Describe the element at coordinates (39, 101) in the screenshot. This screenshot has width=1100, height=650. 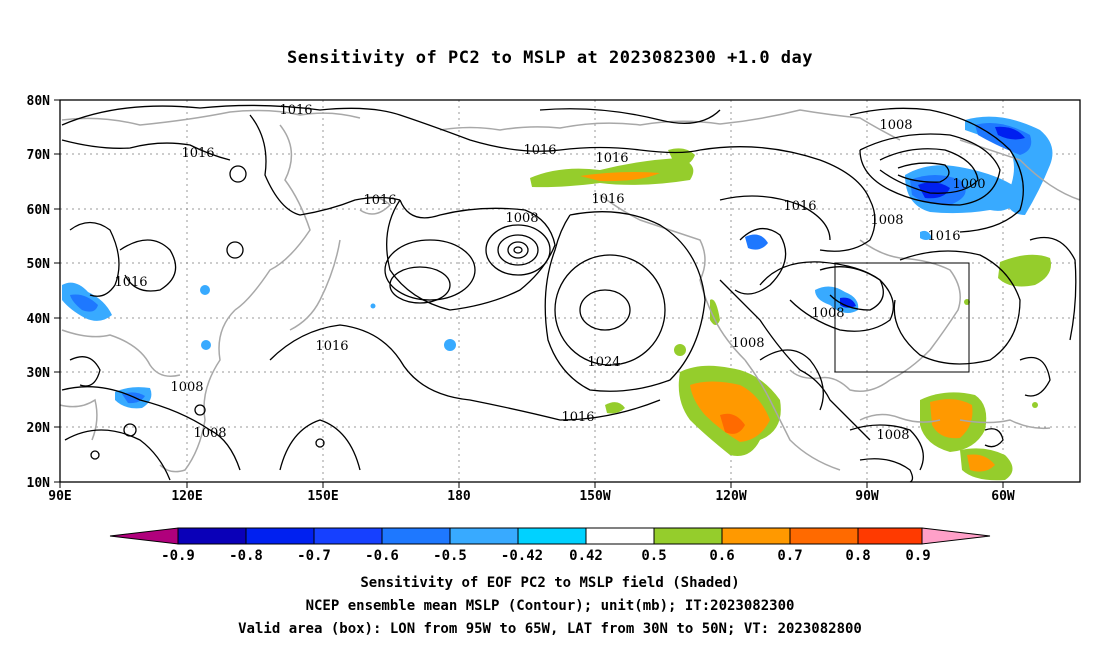
I see `lat-tick-label: 80N` at that location.